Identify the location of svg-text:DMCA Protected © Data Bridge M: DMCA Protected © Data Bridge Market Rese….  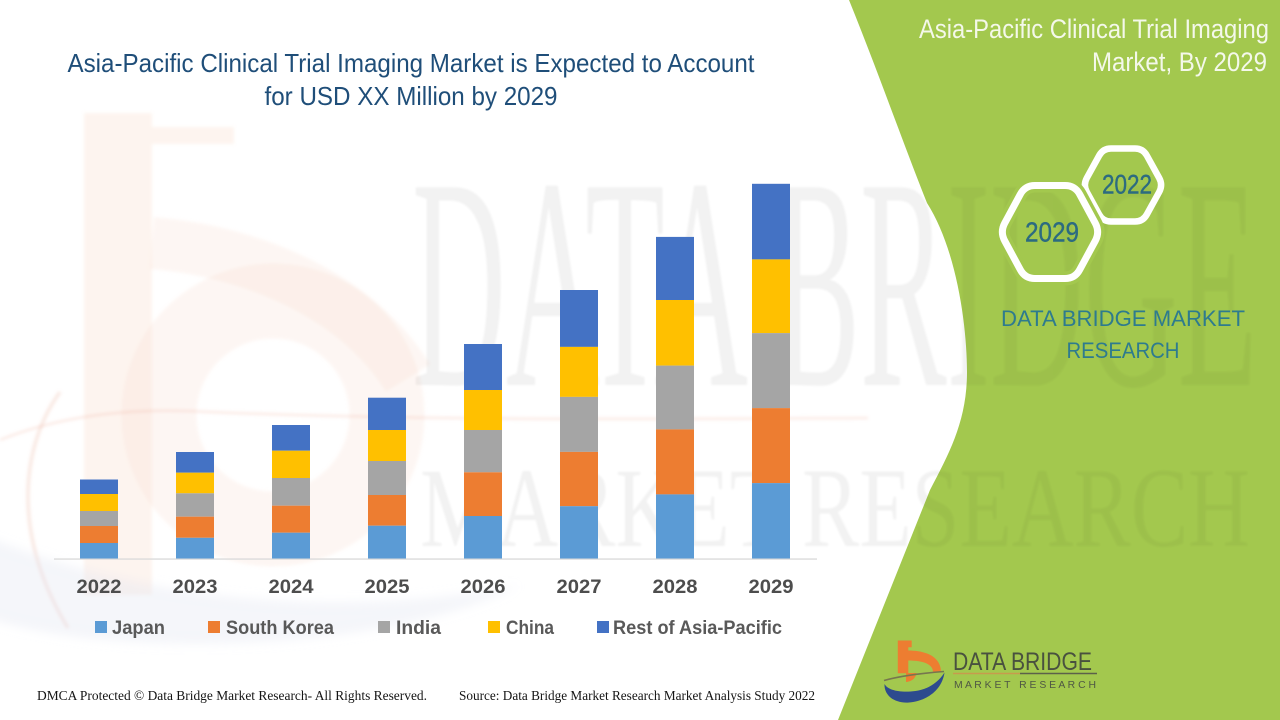
(232, 695).